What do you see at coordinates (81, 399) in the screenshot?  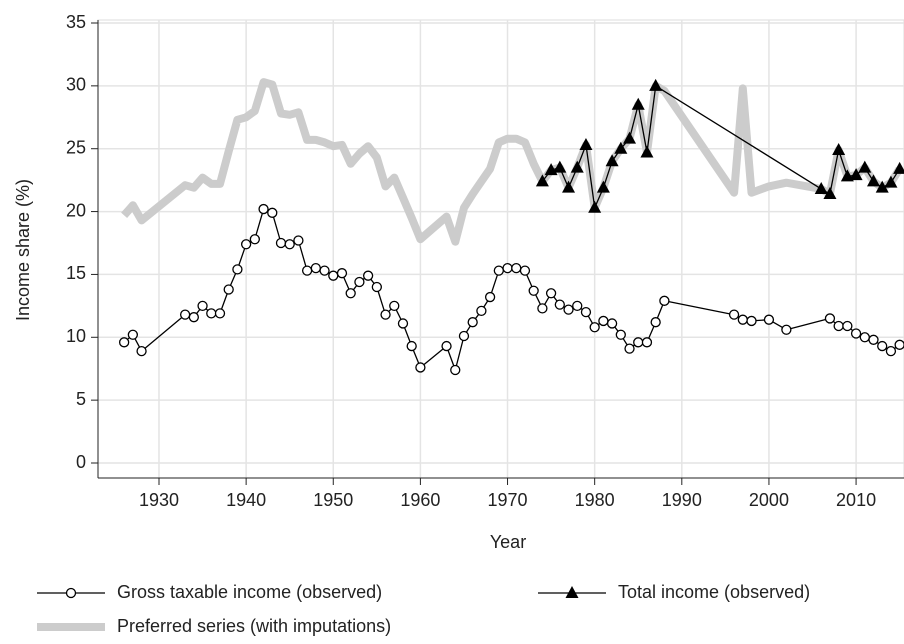 I see `y-tick-label: 5` at bounding box center [81, 399].